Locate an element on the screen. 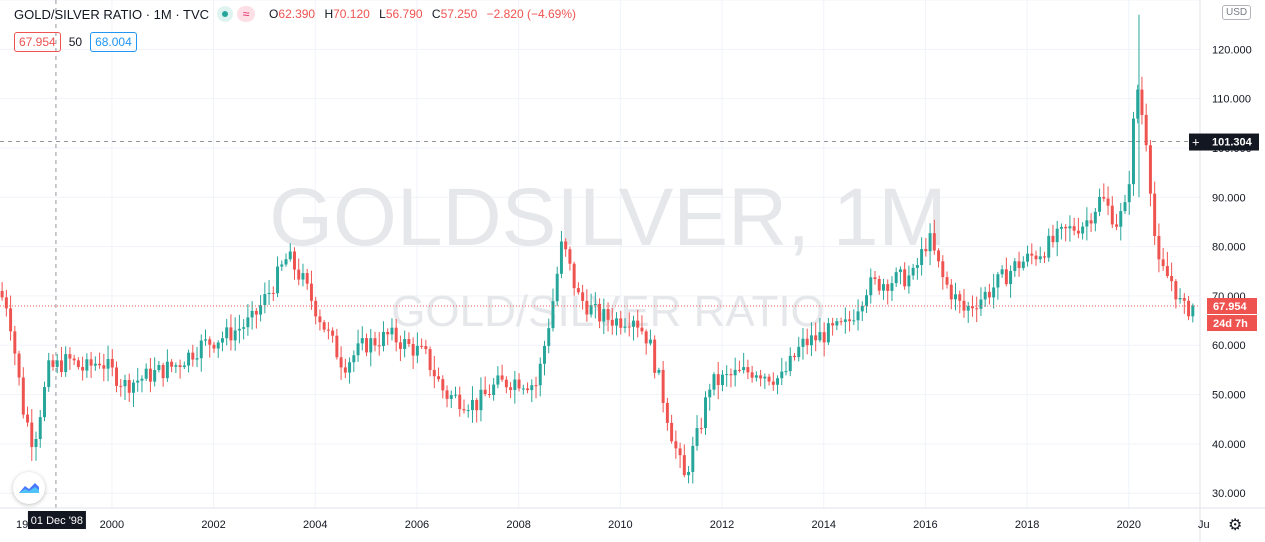 This screenshot has width=1265, height=542. x-tick-label: 2010 is located at coordinates (620, 525).